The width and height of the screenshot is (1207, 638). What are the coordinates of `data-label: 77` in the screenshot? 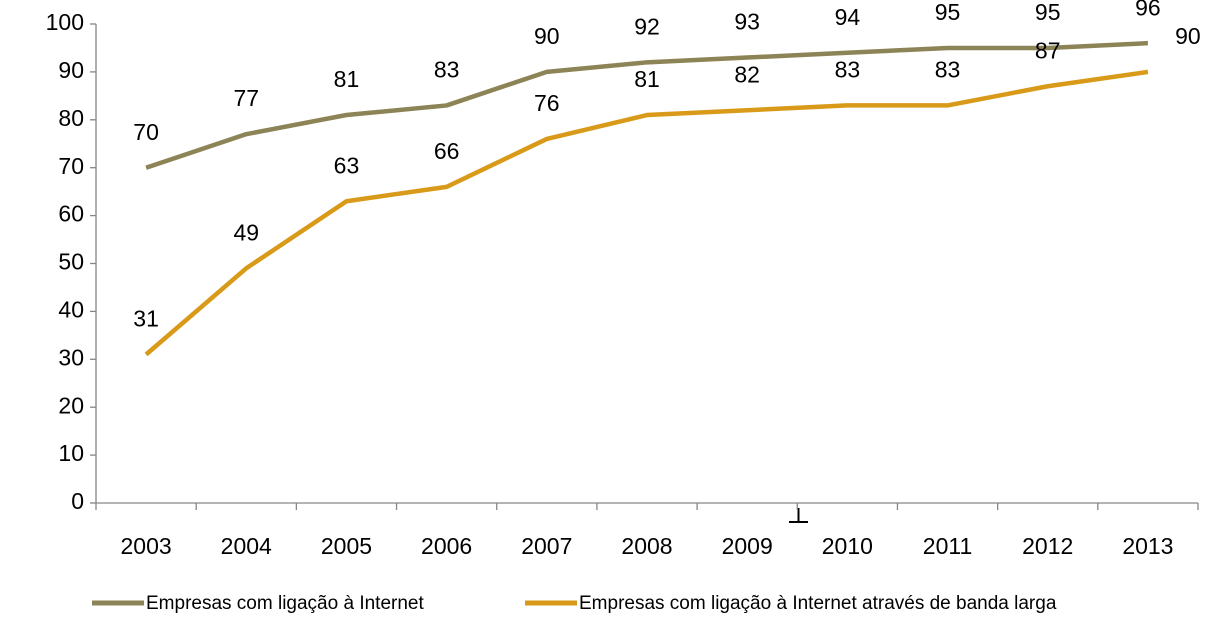 It's located at (246, 98).